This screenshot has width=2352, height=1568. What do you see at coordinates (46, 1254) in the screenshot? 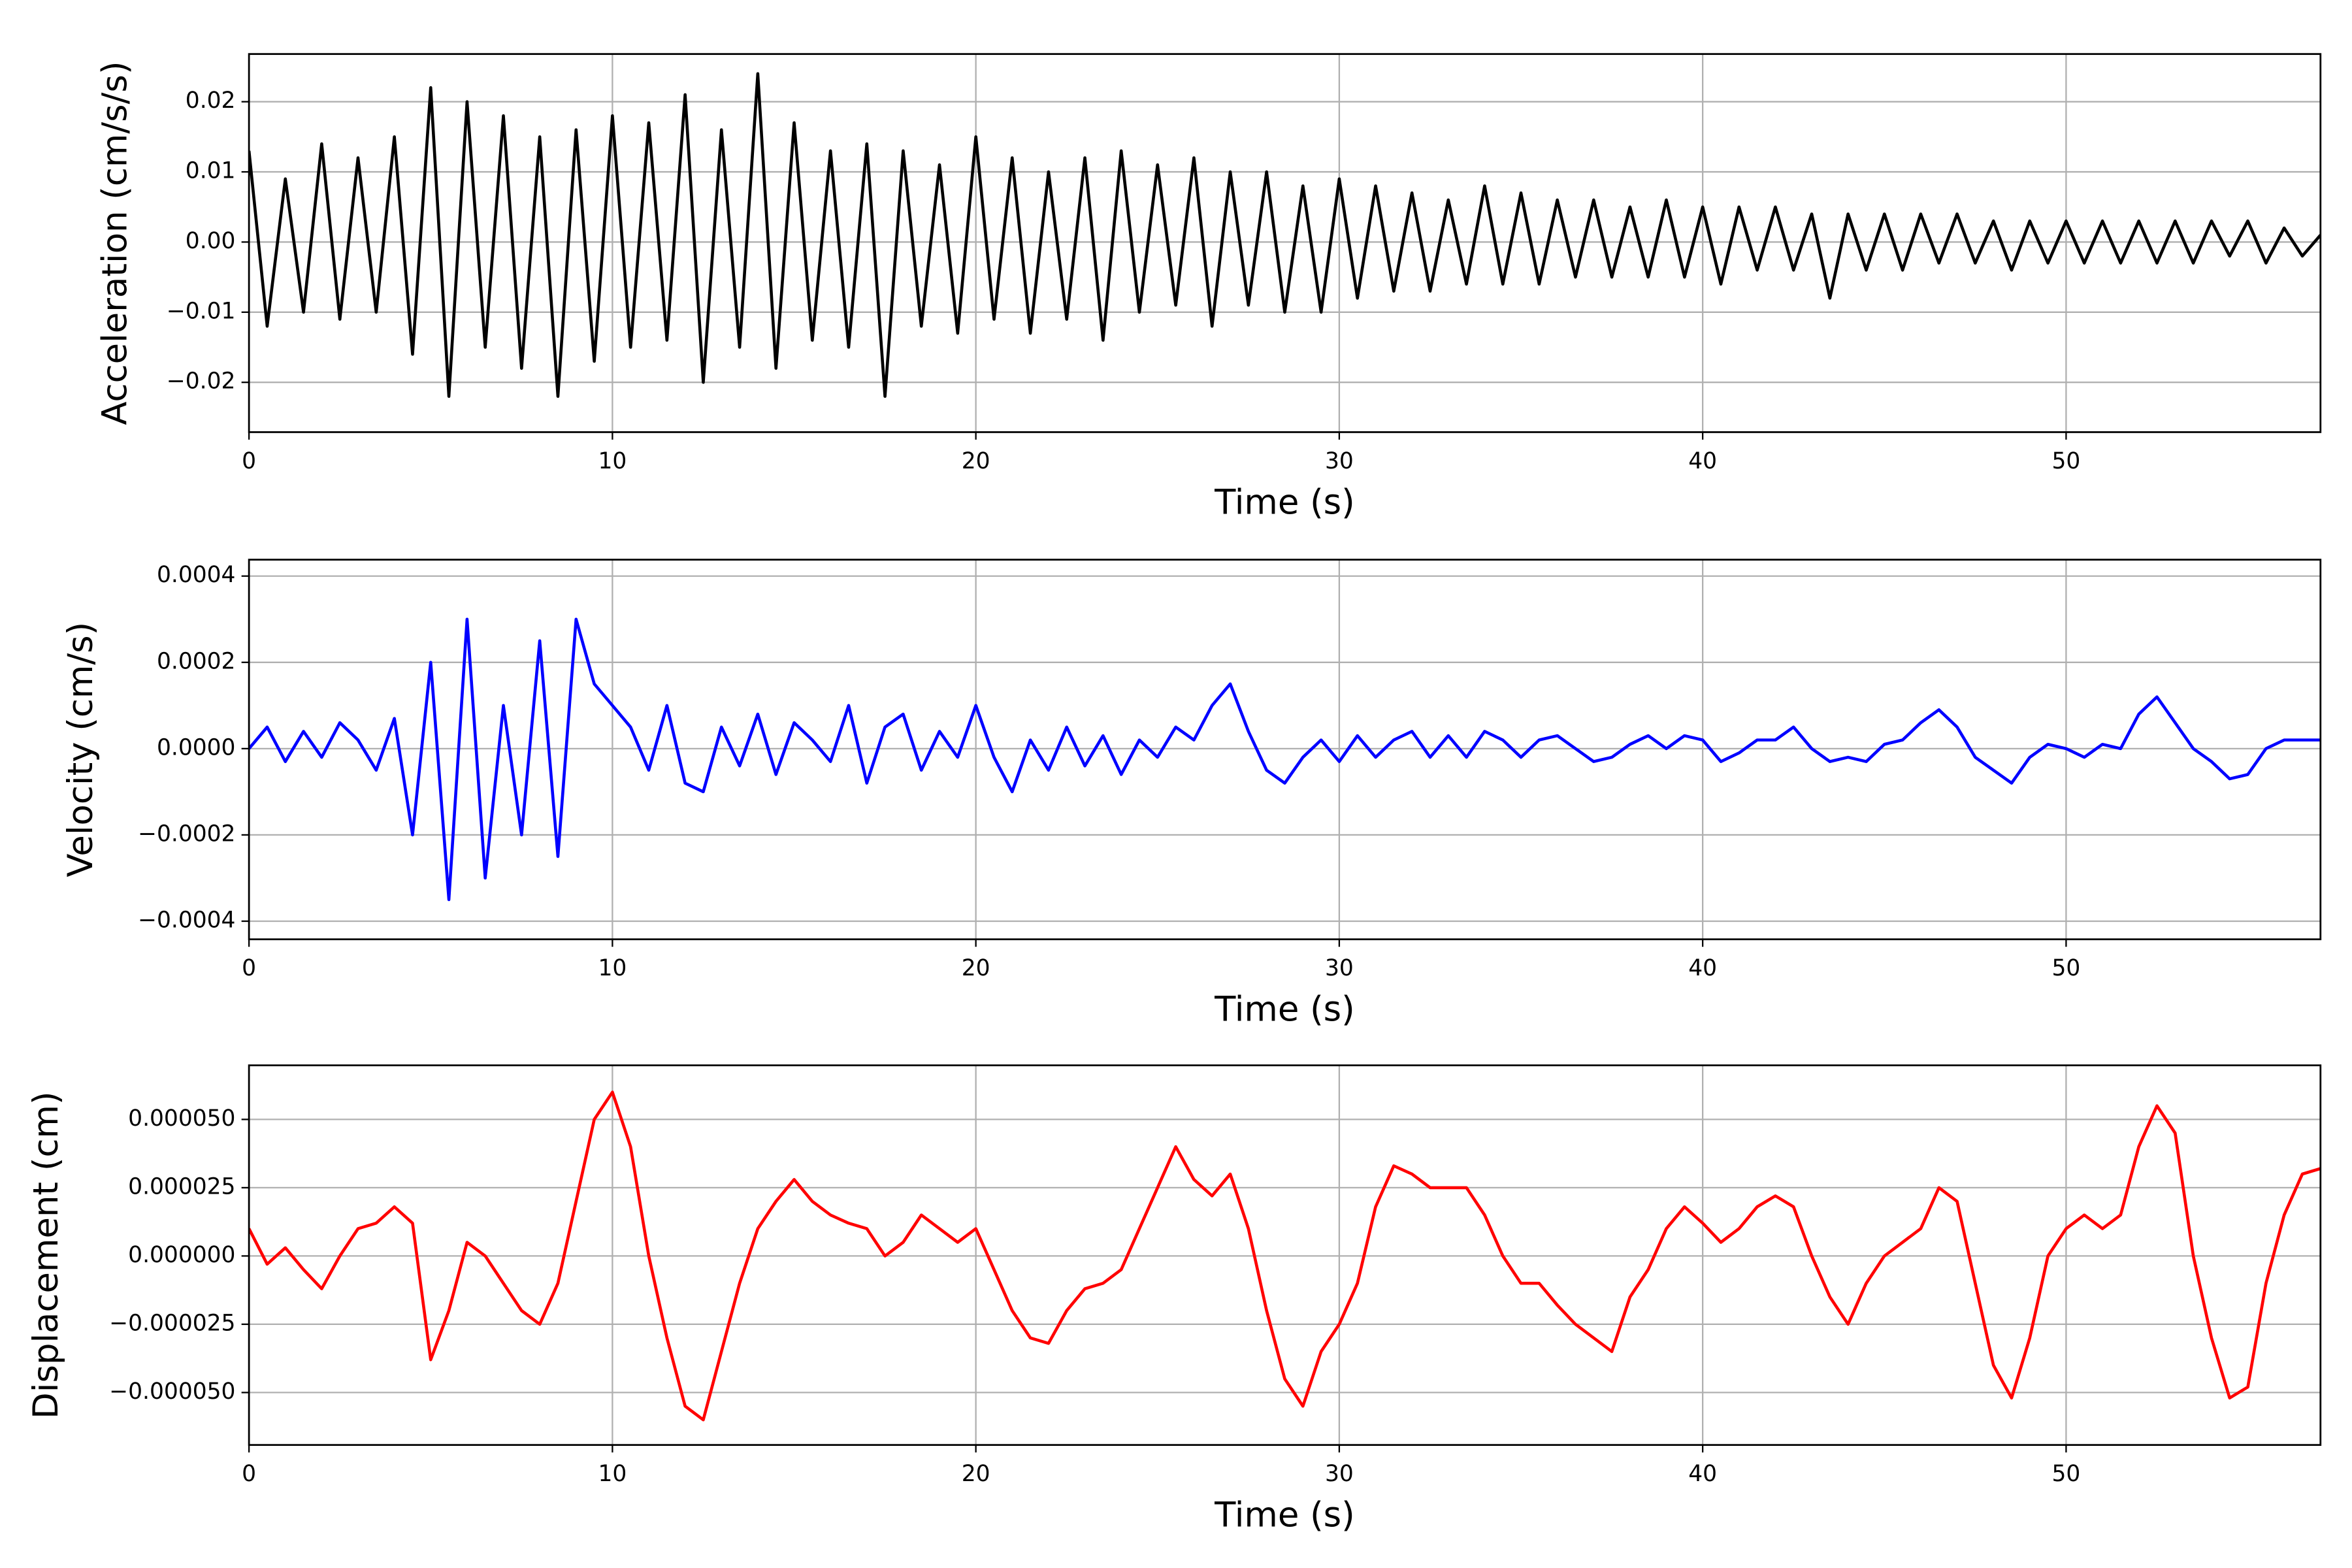
I see `y-axis-label: Displacement (cm)` at bounding box center [46, 1254].